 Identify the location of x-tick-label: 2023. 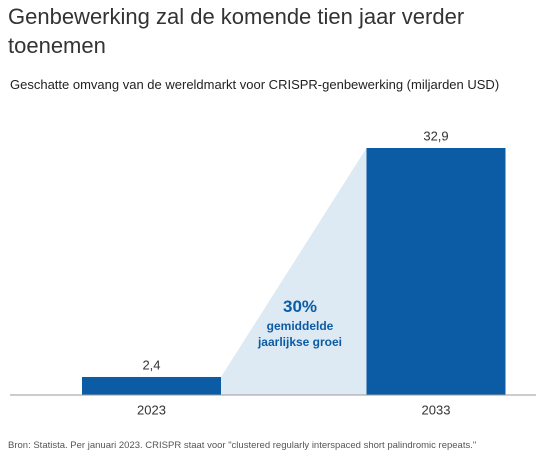
(151, 409).